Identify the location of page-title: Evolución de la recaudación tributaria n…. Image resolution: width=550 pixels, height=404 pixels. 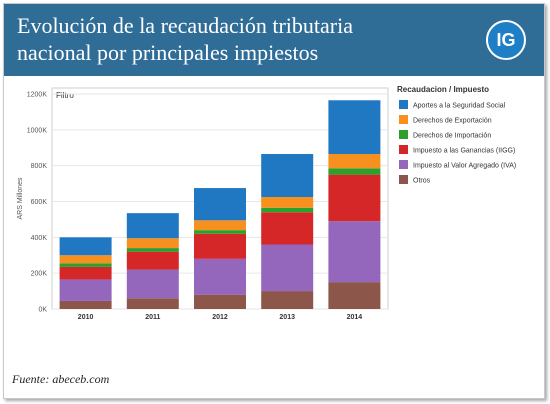
(237, 39).